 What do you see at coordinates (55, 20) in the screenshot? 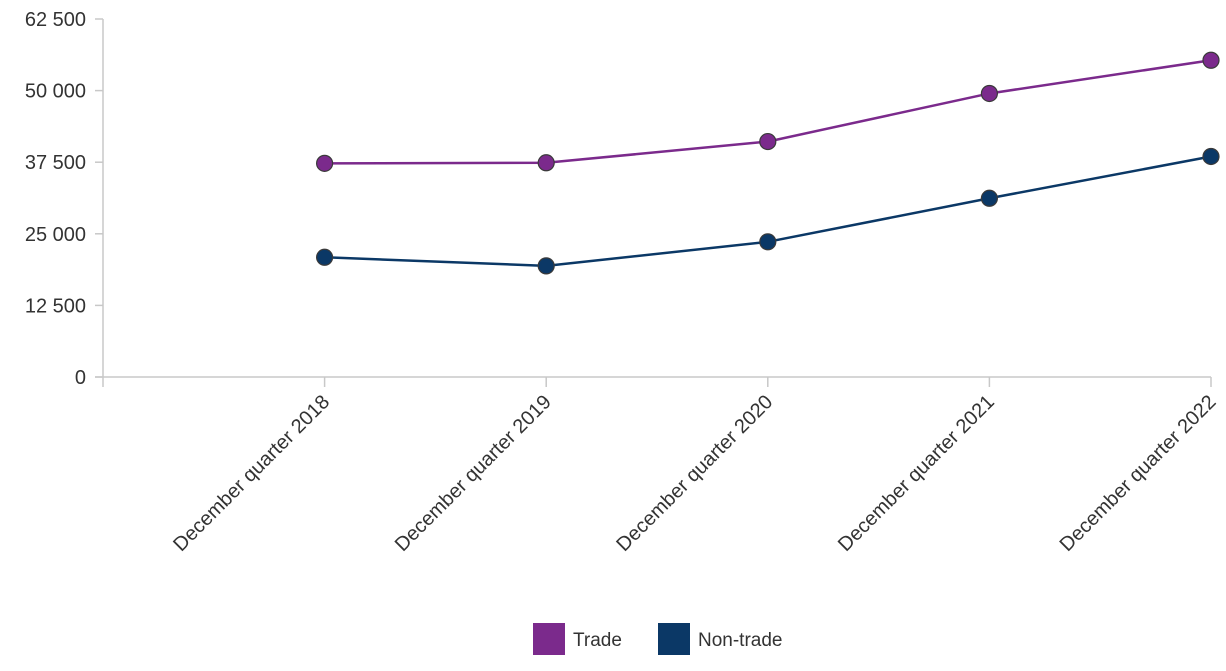
I see `y-tick-label: 62 500` at bounding box center [55, 20].